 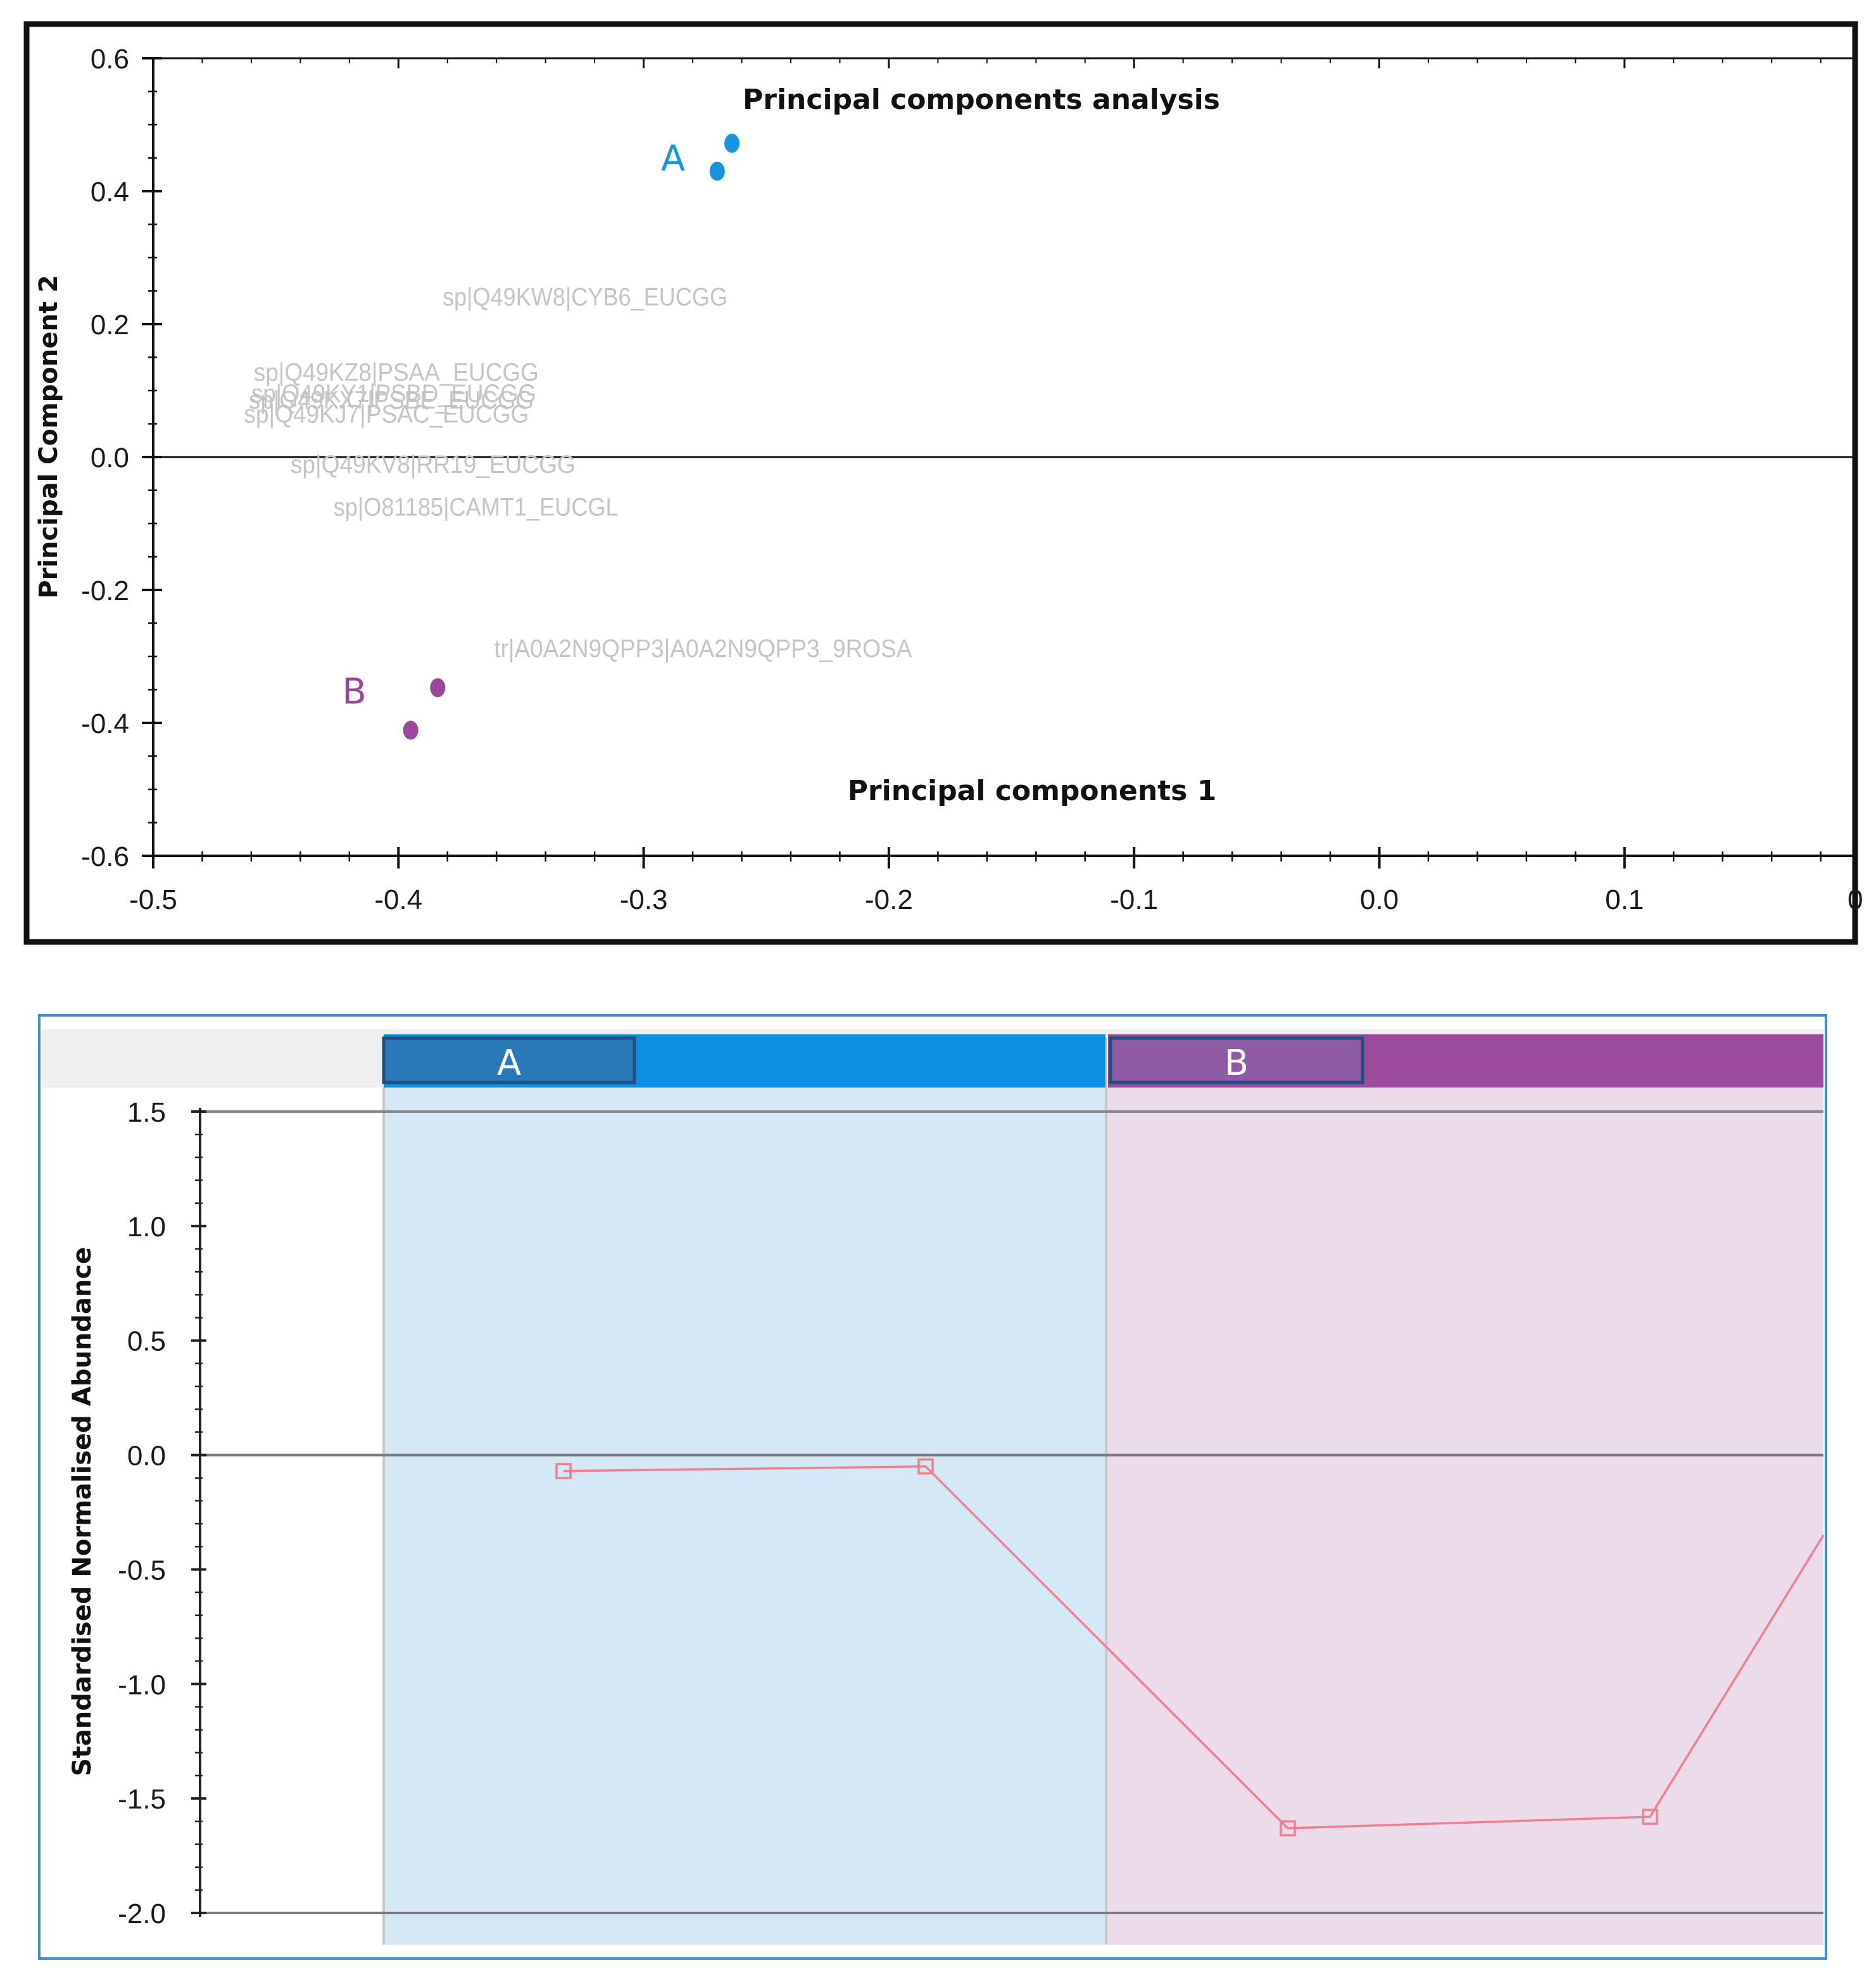 What do you see at coordinates (981, 100) in the screenshot?
I see `pca-title: Principal components analysis` at bounding box center [981, 100].